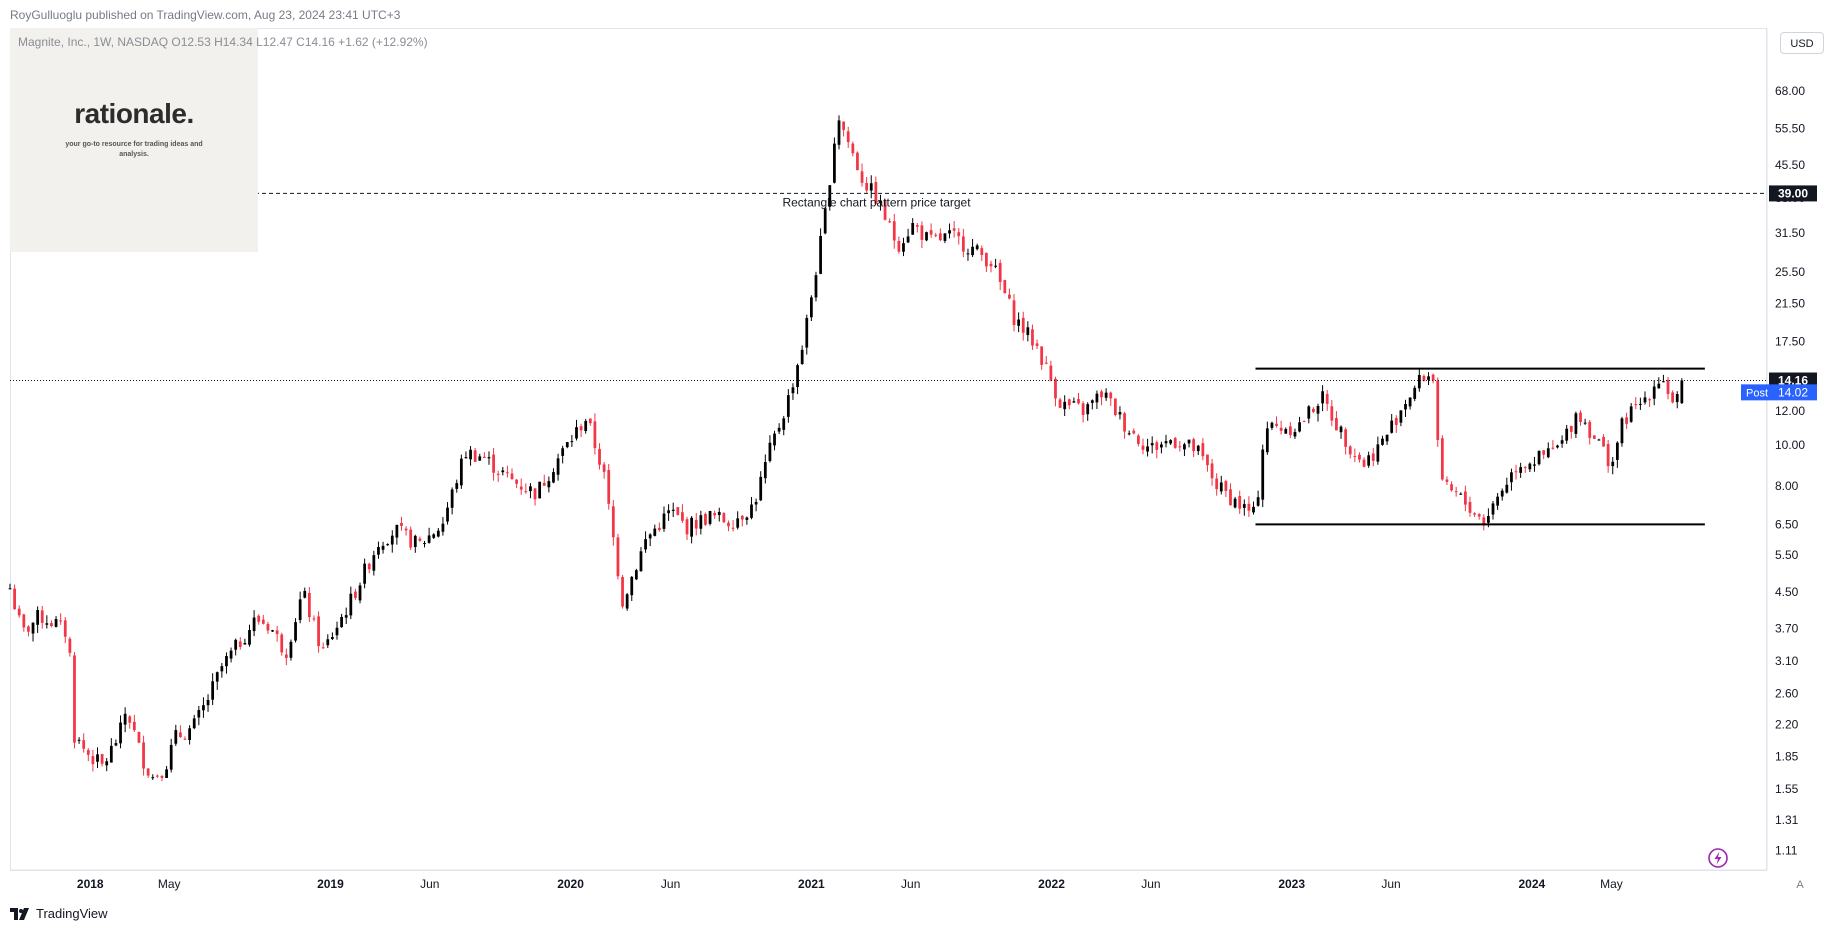 The image size is (1835, 931). I want to click on lightning-icon, so click(1718, 858).